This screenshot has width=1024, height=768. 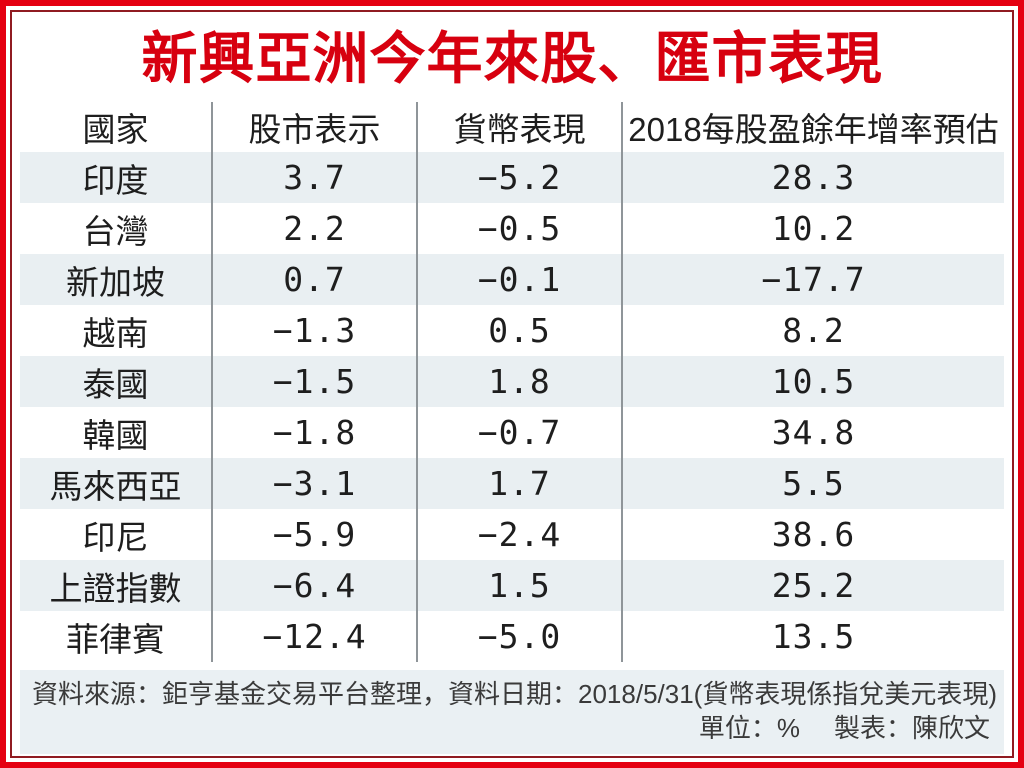 What do you see at coordinates (315, 127) in the screenshot?
I see `col-header-stock: 股市表示` at bounding box center [315, 127].